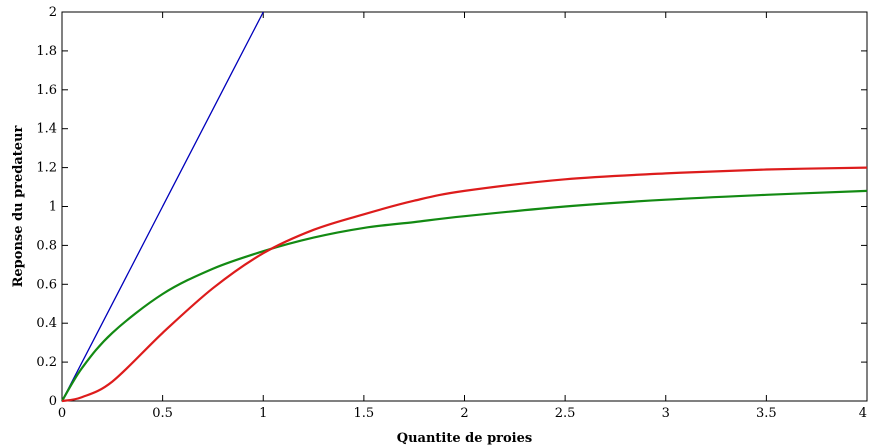 The width and height of the screenshot is (869, 448). What do you see at coordinates (46, 284) in the screenshot?
I see `y-tick-label: 0.6` at bounding box center [46, 284].